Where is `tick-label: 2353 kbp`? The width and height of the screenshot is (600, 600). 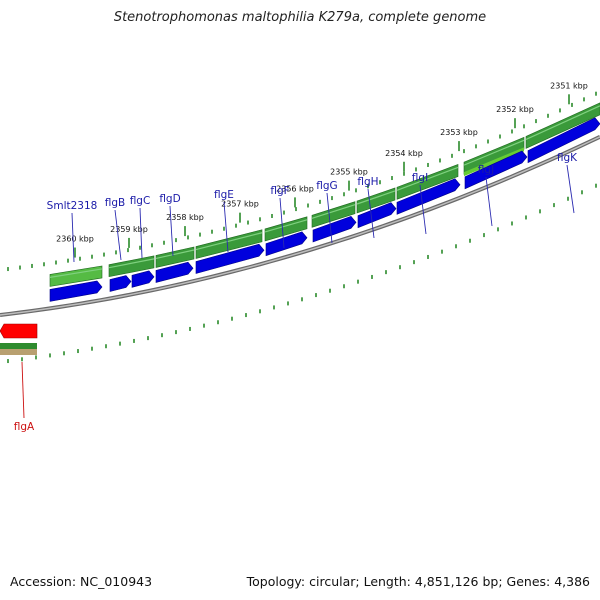 tick-label: 2353 kbp is located at coordinates (459, 132).